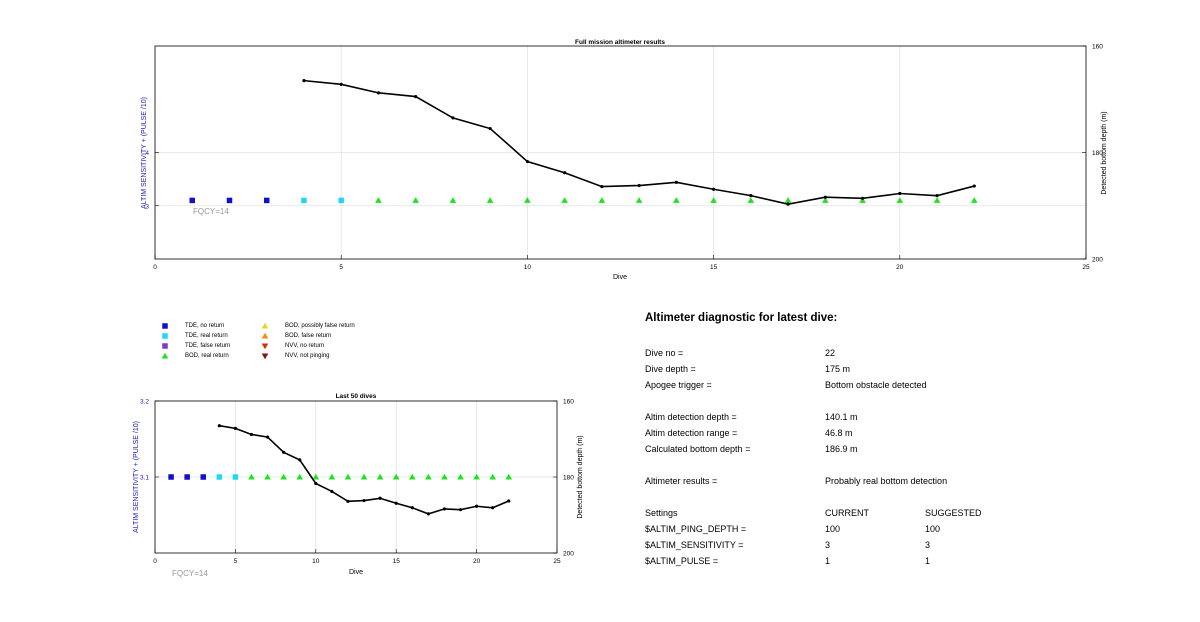  What do you see at coordinates (568, 478) in the screenshot?
I see `y-right-tick-label: 180` at bounding box center [568, 478].